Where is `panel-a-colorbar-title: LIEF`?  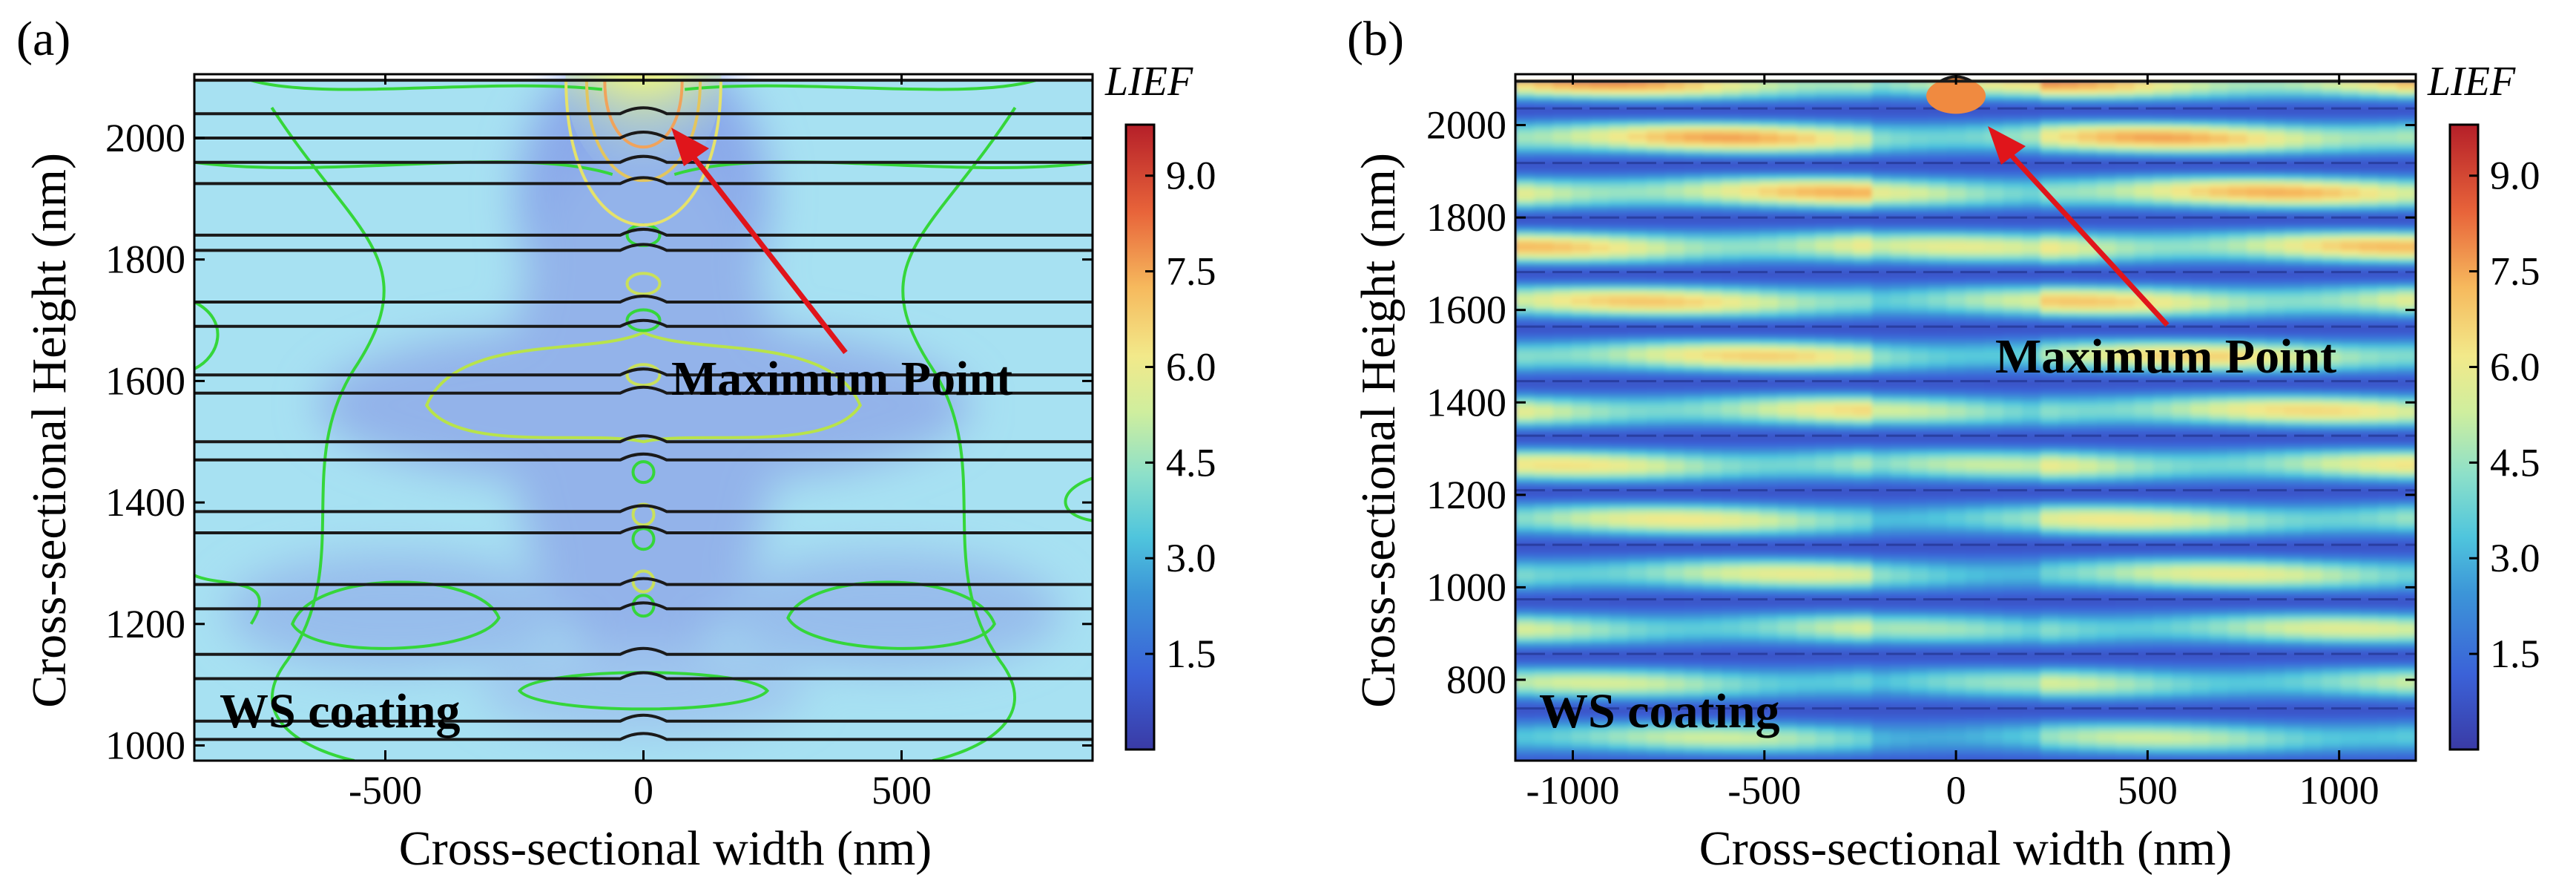 panel-a-colorbar-title: LIEF is located at coordinates (1149, 82).